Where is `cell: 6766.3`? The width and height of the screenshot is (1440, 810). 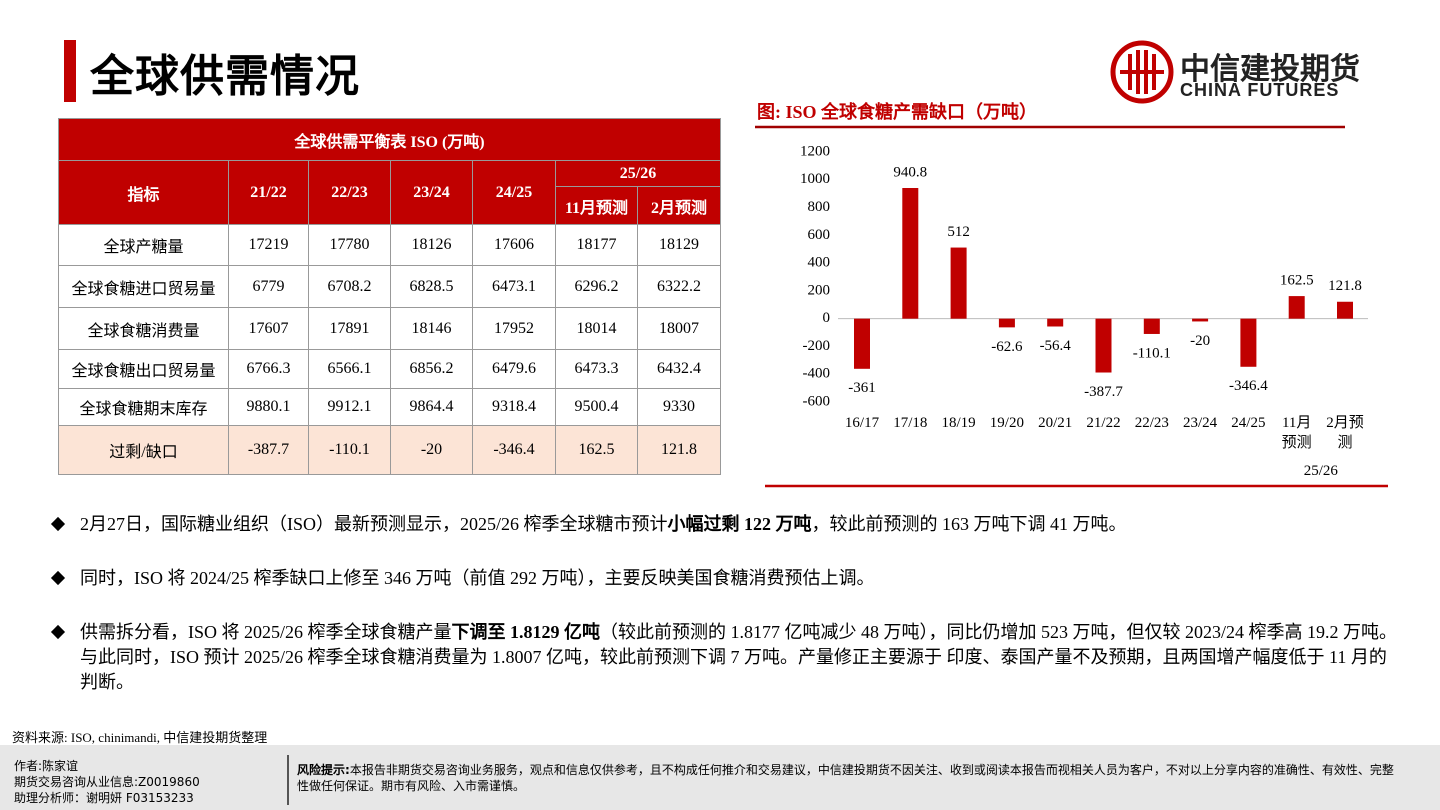 cell: 6766.3 is located at coordinates (268, 369).